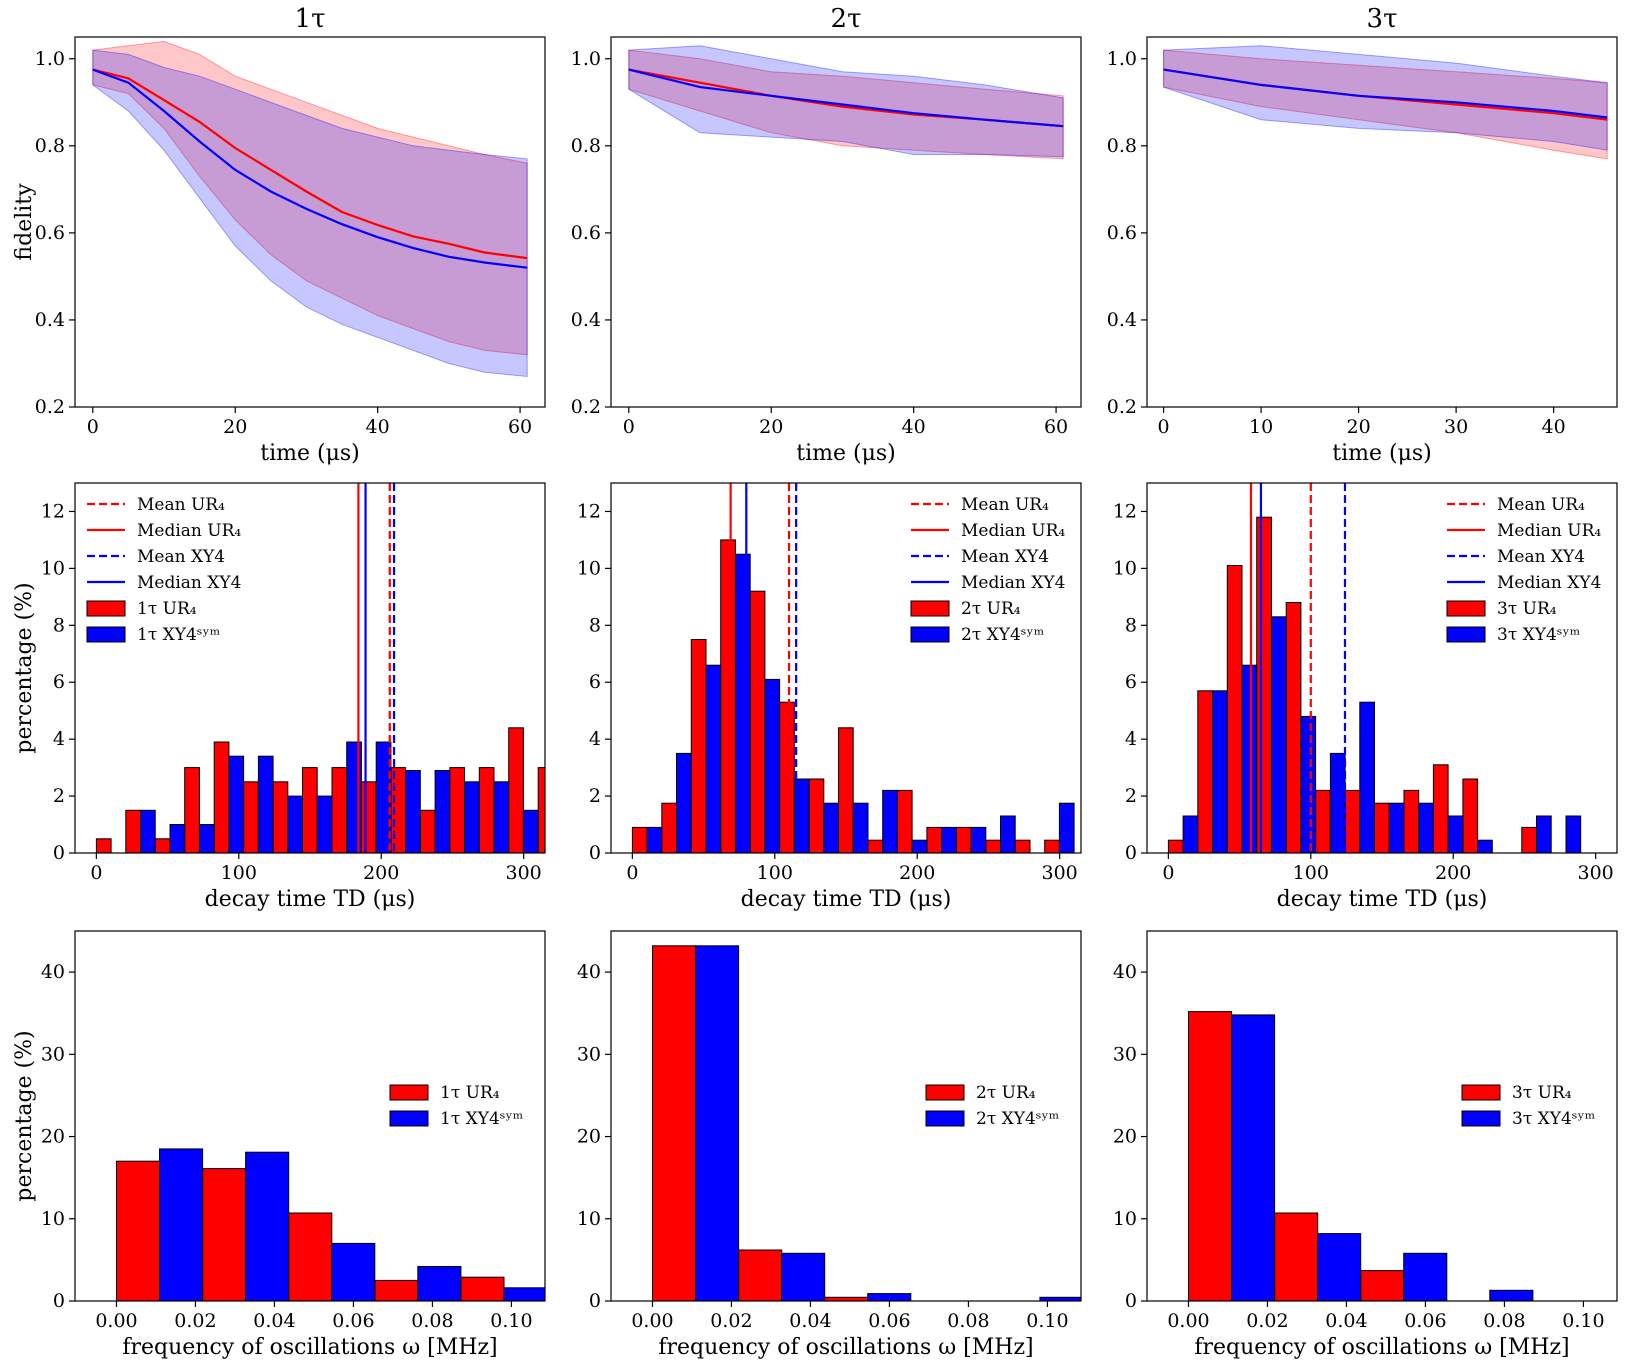  Describe the element at coordinates (59, 625) in the screenshot. I see `y-tick-label: 8` at that location.